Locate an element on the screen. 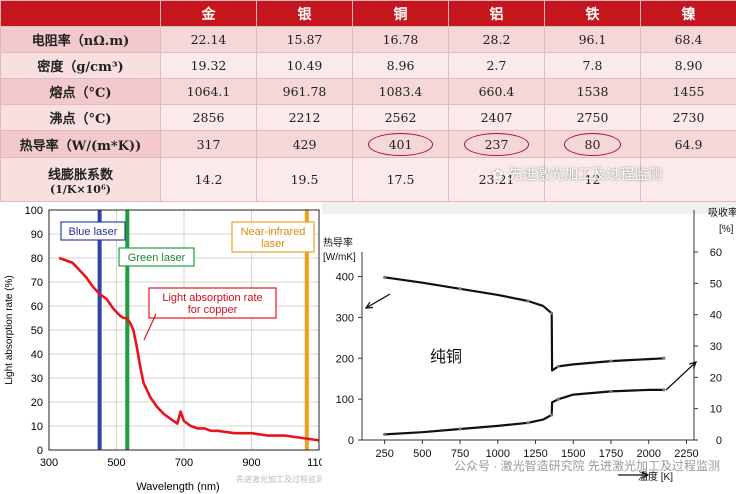 The width and height of the screenshot is (736, 494). chart-title: 纯铜 is located at coordinates (446, 357).